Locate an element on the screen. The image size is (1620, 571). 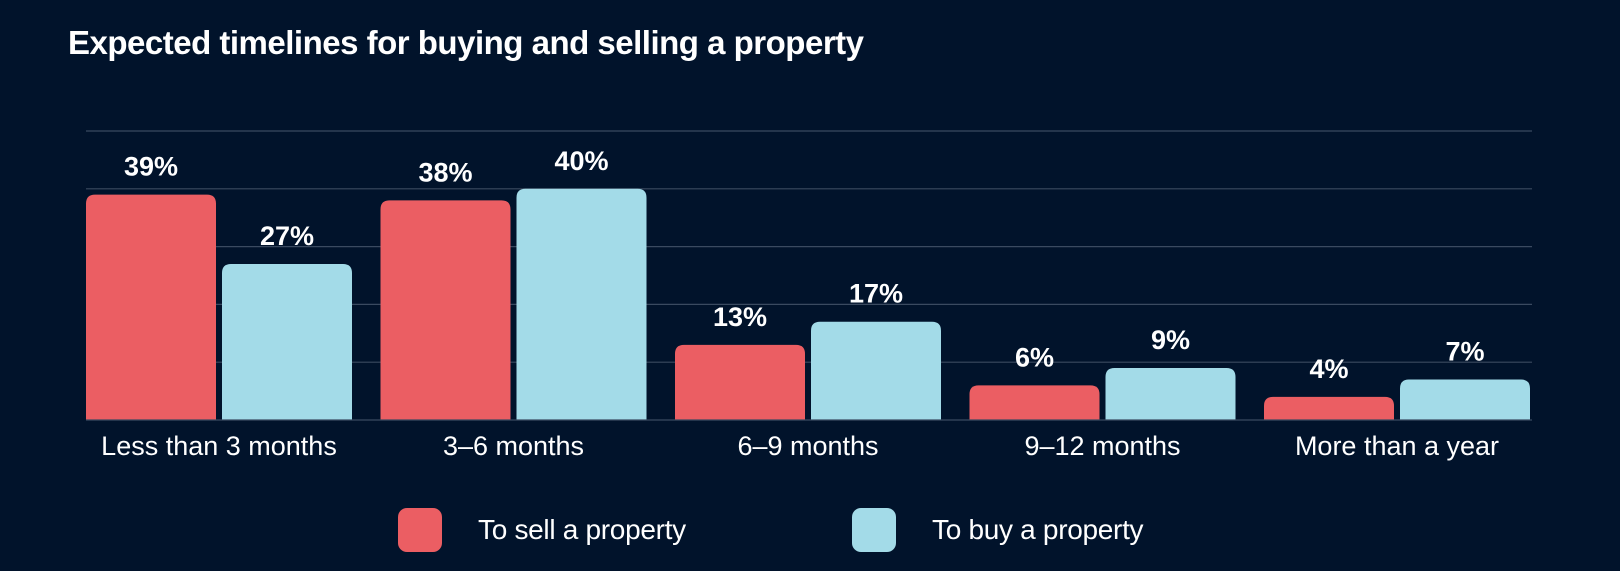
x-tick-label: 6–9 months is located at coordinates (807, 446).